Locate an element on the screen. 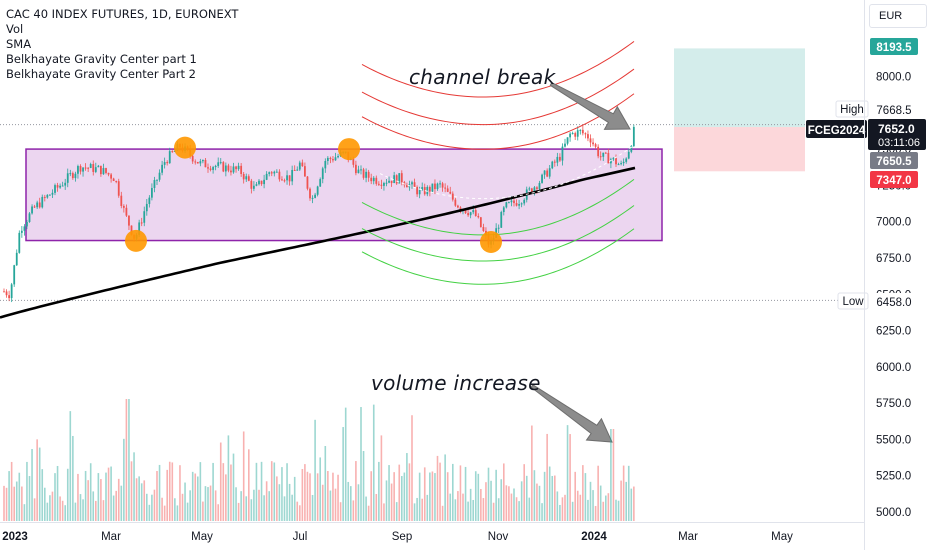 Image resolution: width=932 pixels, height=550 pixels. legend-title: CAC 40 INDEX FUTURES, 1D, EURONEXT is located at coordinates (122, 14).